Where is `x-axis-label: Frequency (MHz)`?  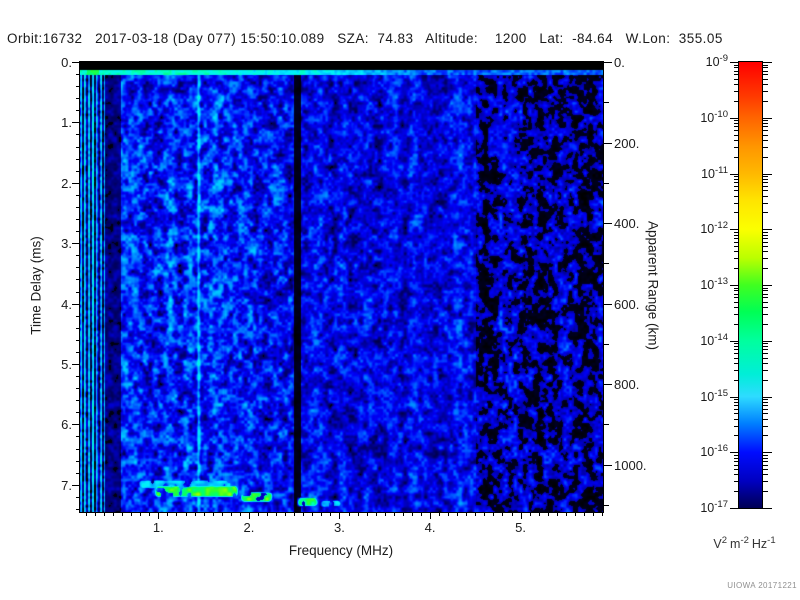 x-axis-label: Frequency (MHz) is located at coordinates (341, 550).